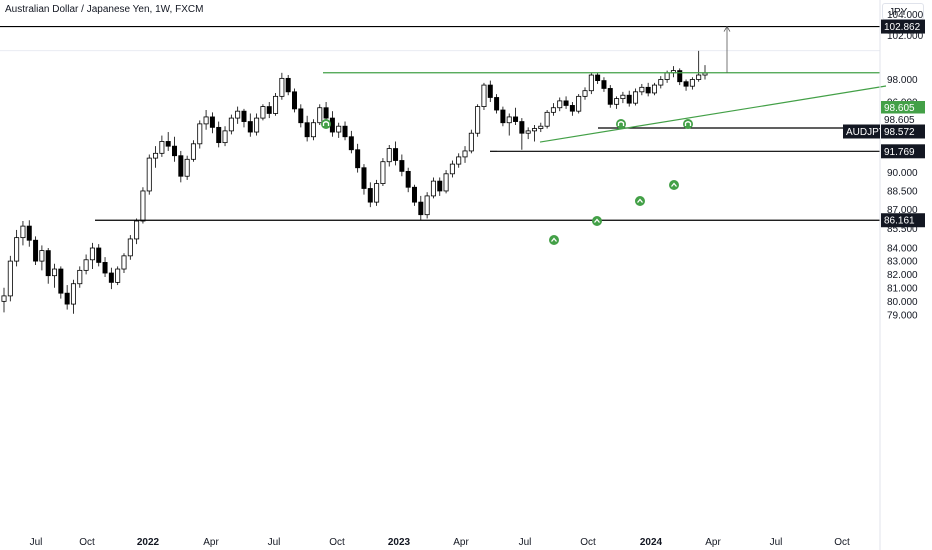 The width and height of the screenshot is (932, 550). I want to click on y-tick-label: 83.000, so click(902, 262).